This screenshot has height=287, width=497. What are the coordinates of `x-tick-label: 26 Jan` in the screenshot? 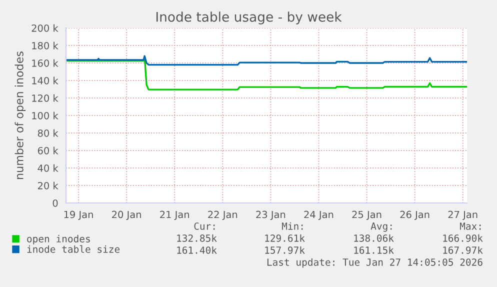 It's located at (415, 215).